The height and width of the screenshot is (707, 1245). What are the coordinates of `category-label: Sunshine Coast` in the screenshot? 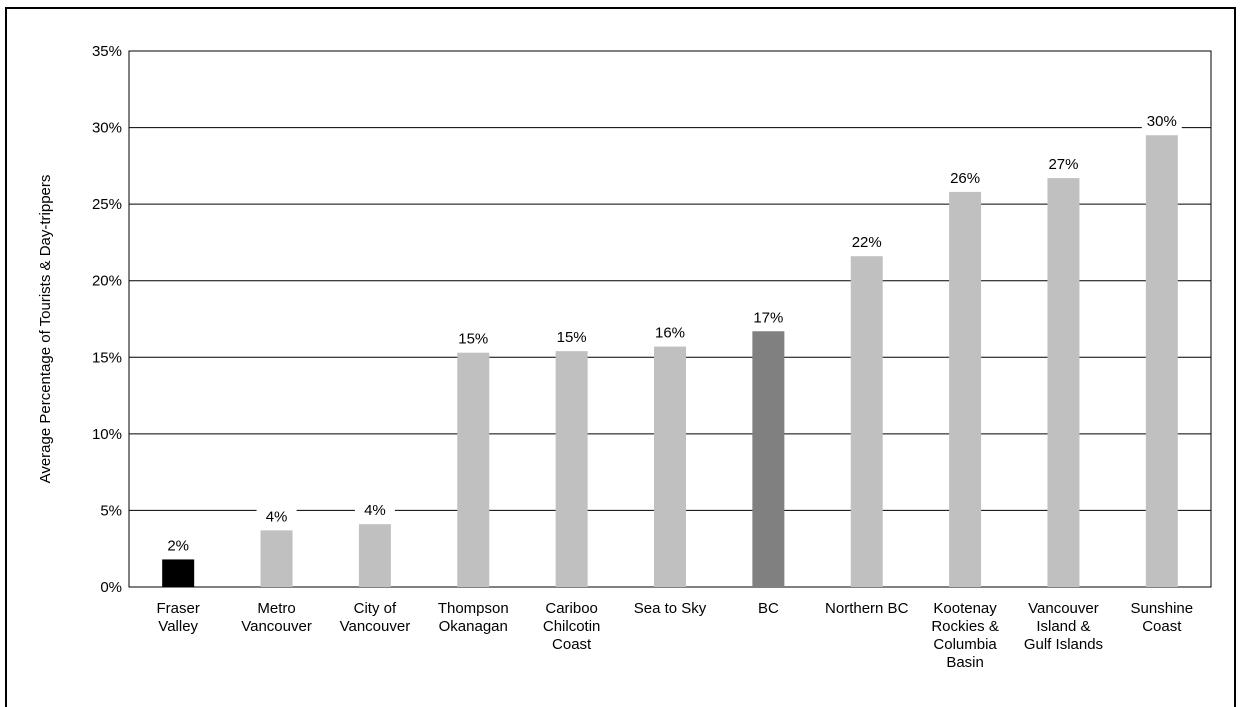 It's located at (1162, 617).